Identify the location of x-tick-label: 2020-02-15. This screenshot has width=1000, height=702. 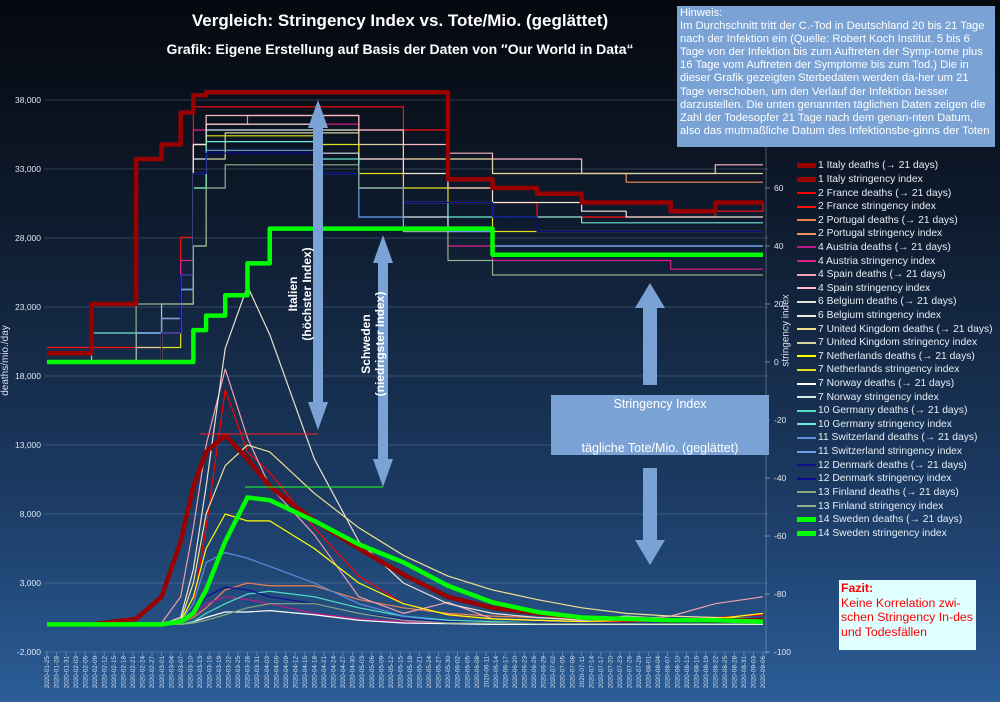
(114, 672).